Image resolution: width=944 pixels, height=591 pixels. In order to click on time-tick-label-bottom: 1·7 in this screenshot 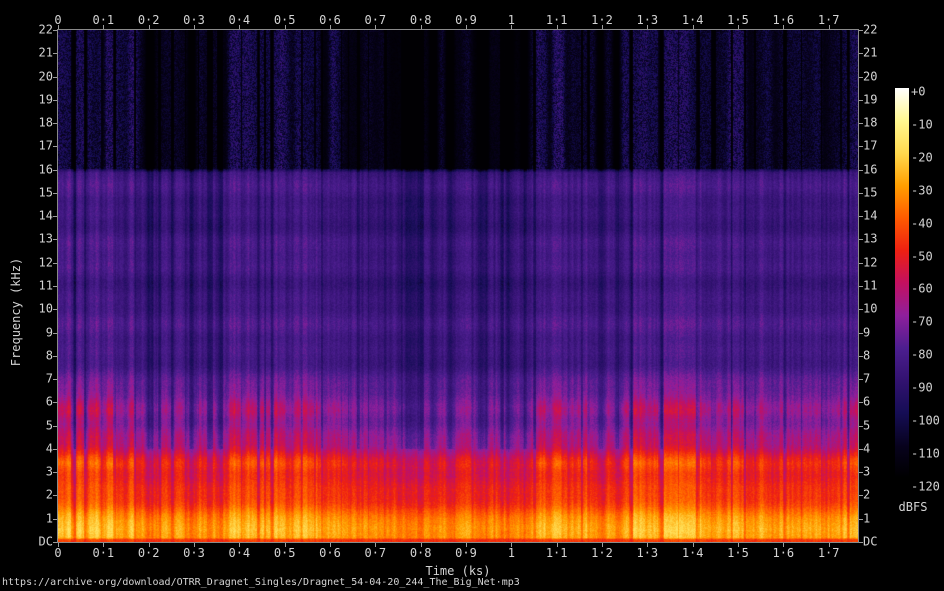, I will do `click(828, 553)`.